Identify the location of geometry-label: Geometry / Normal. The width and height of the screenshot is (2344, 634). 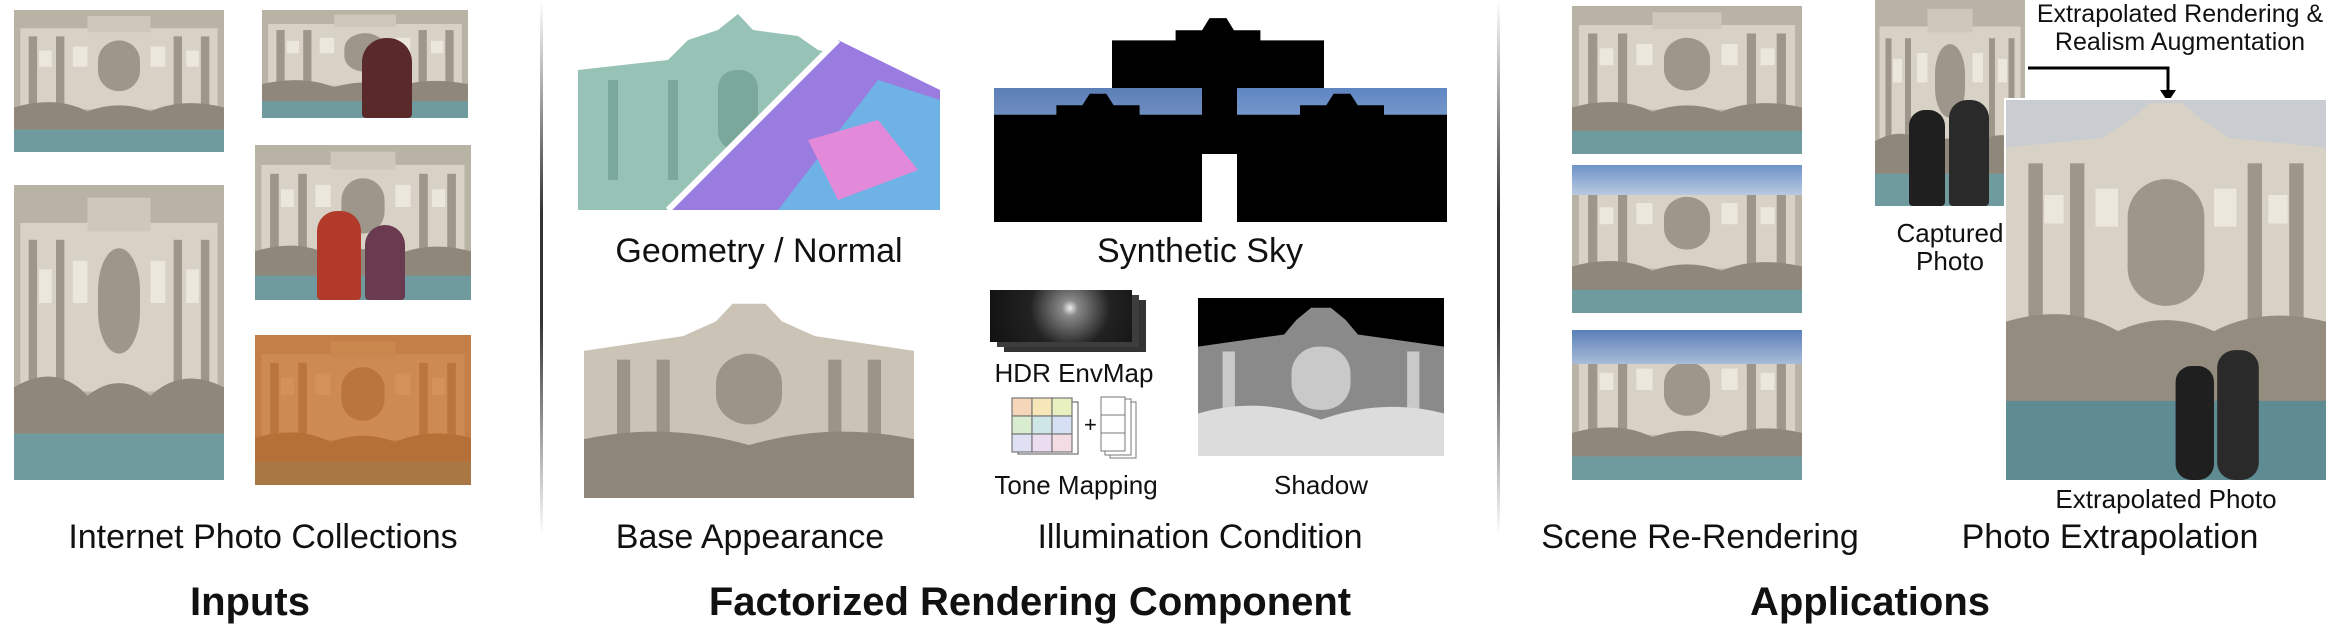
(759, 251).